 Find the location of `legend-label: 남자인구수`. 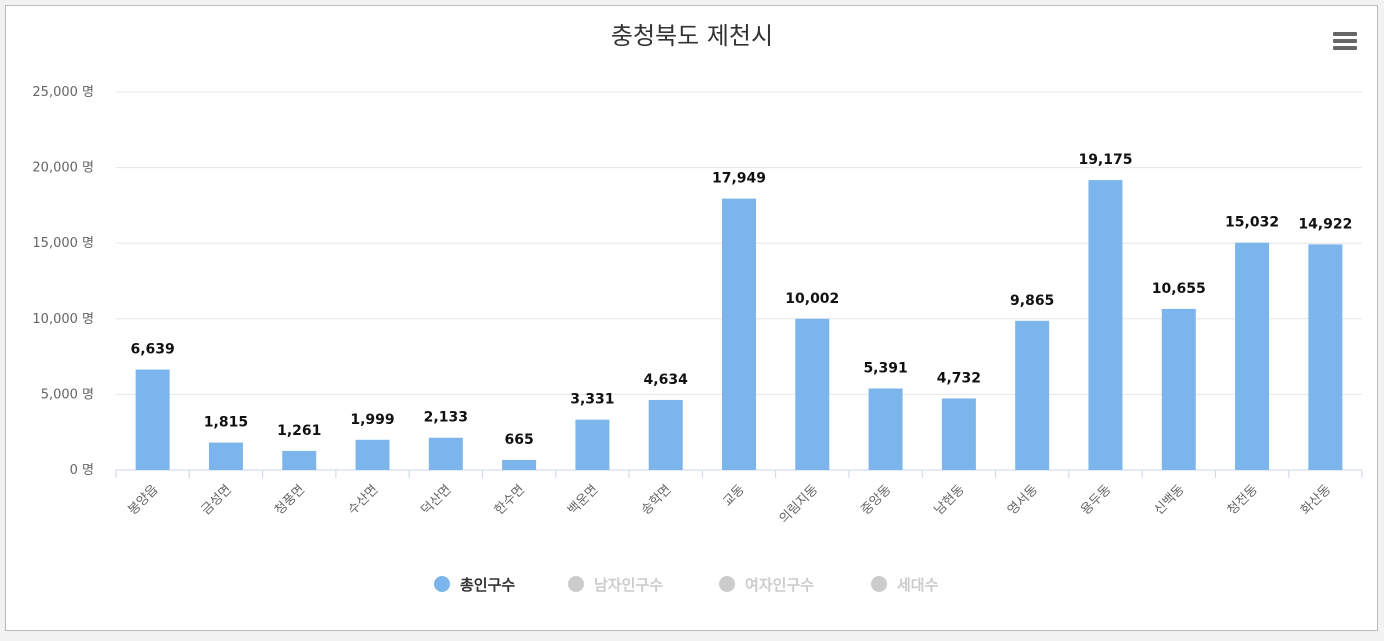

legend-label: 남자인구수 is located at coordinates (628, 585).